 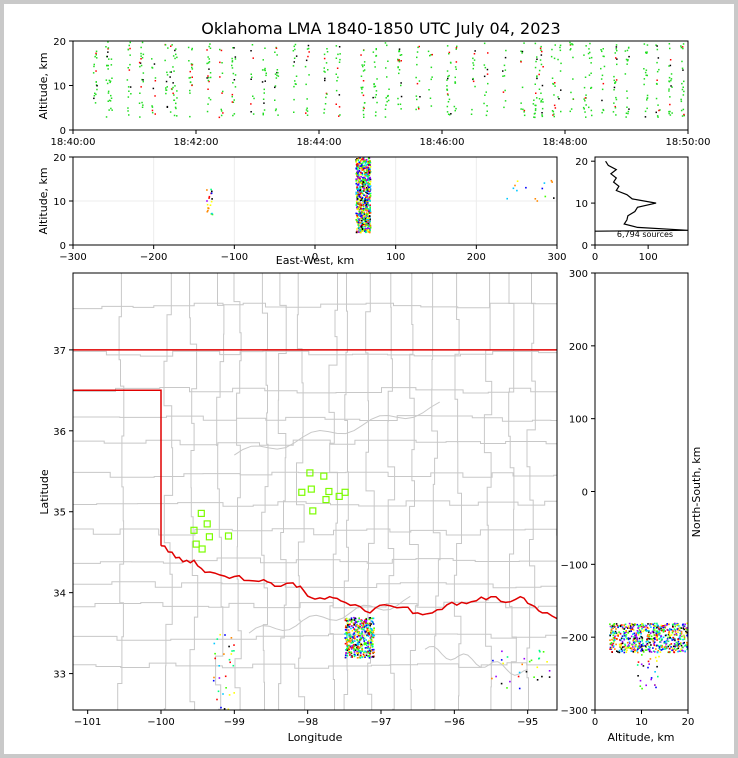 What do you see at coordinates (59, 202) in the screenshot?
I see `altitude-tick-label: 10` at bounding box center [59, 202].